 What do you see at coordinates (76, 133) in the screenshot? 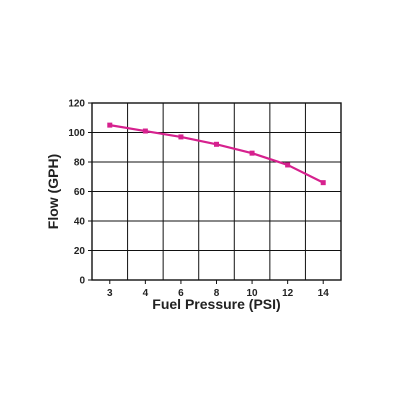
I see `y-tick-label: 100` at bounding box center [76, 133].